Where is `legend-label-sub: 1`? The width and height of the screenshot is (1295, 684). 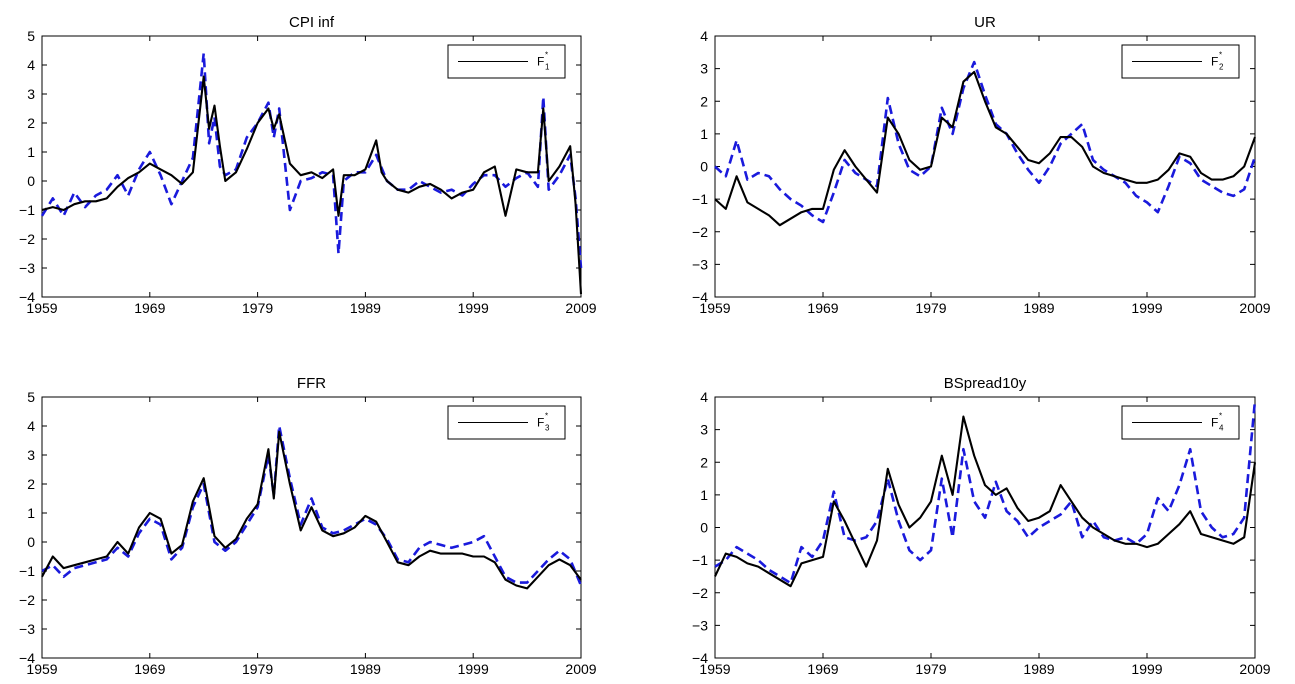 legend-label-sub: 1 is located at coordinates (547, 67).